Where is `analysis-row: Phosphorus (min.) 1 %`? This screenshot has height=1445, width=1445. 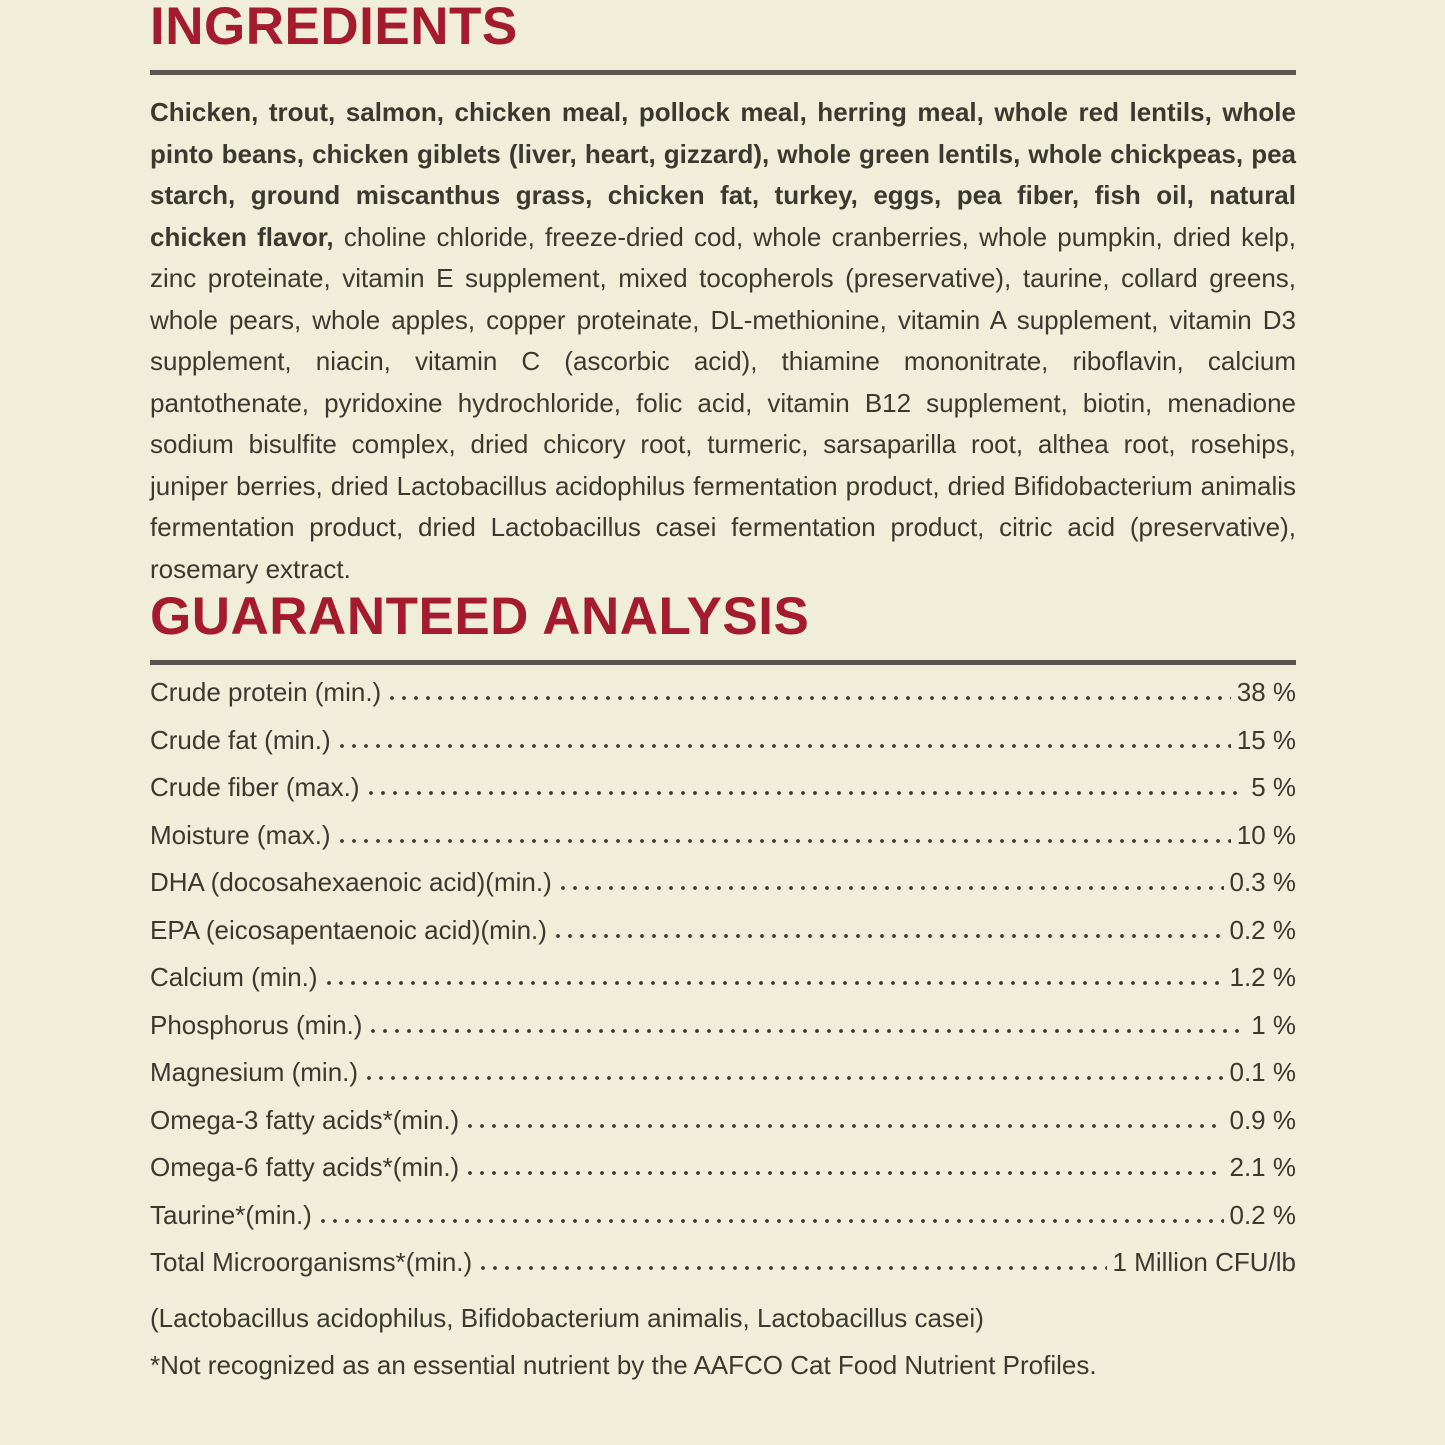 analysis-row: Phosphorus (min.) 1 % is located at coordinates (723, 1034).